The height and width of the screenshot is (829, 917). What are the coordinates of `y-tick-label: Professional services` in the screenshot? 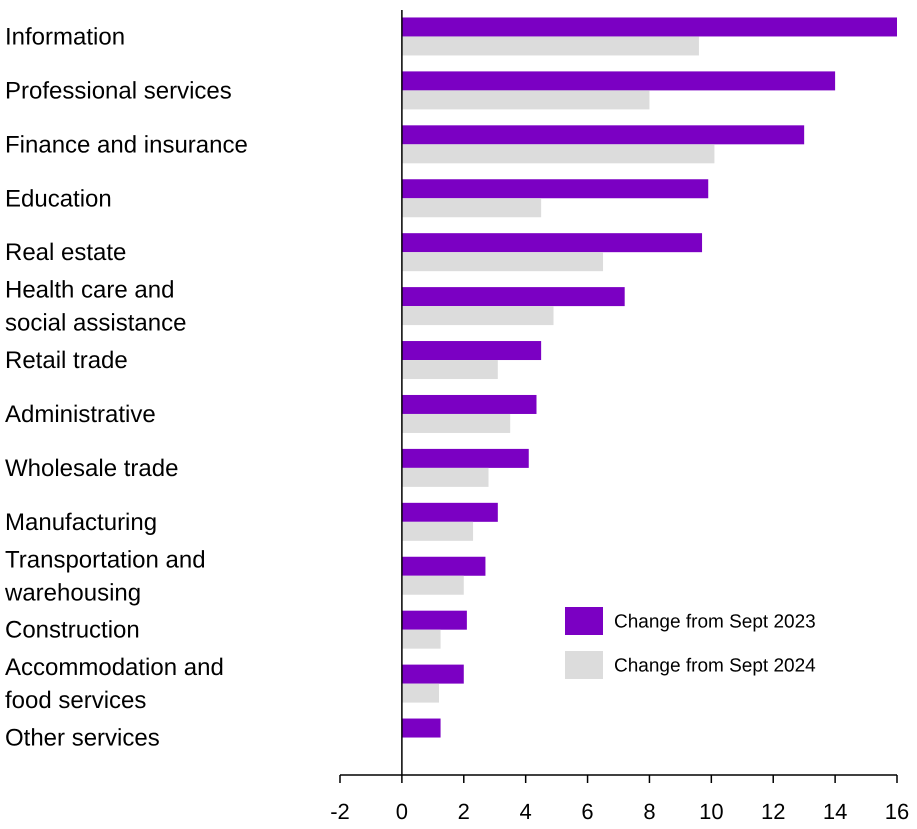 It's located at (118, 90).